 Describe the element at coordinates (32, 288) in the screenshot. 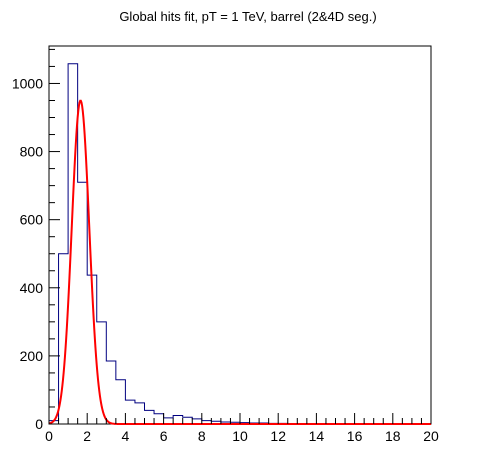

I see `y-tick-label: 400` at that location.